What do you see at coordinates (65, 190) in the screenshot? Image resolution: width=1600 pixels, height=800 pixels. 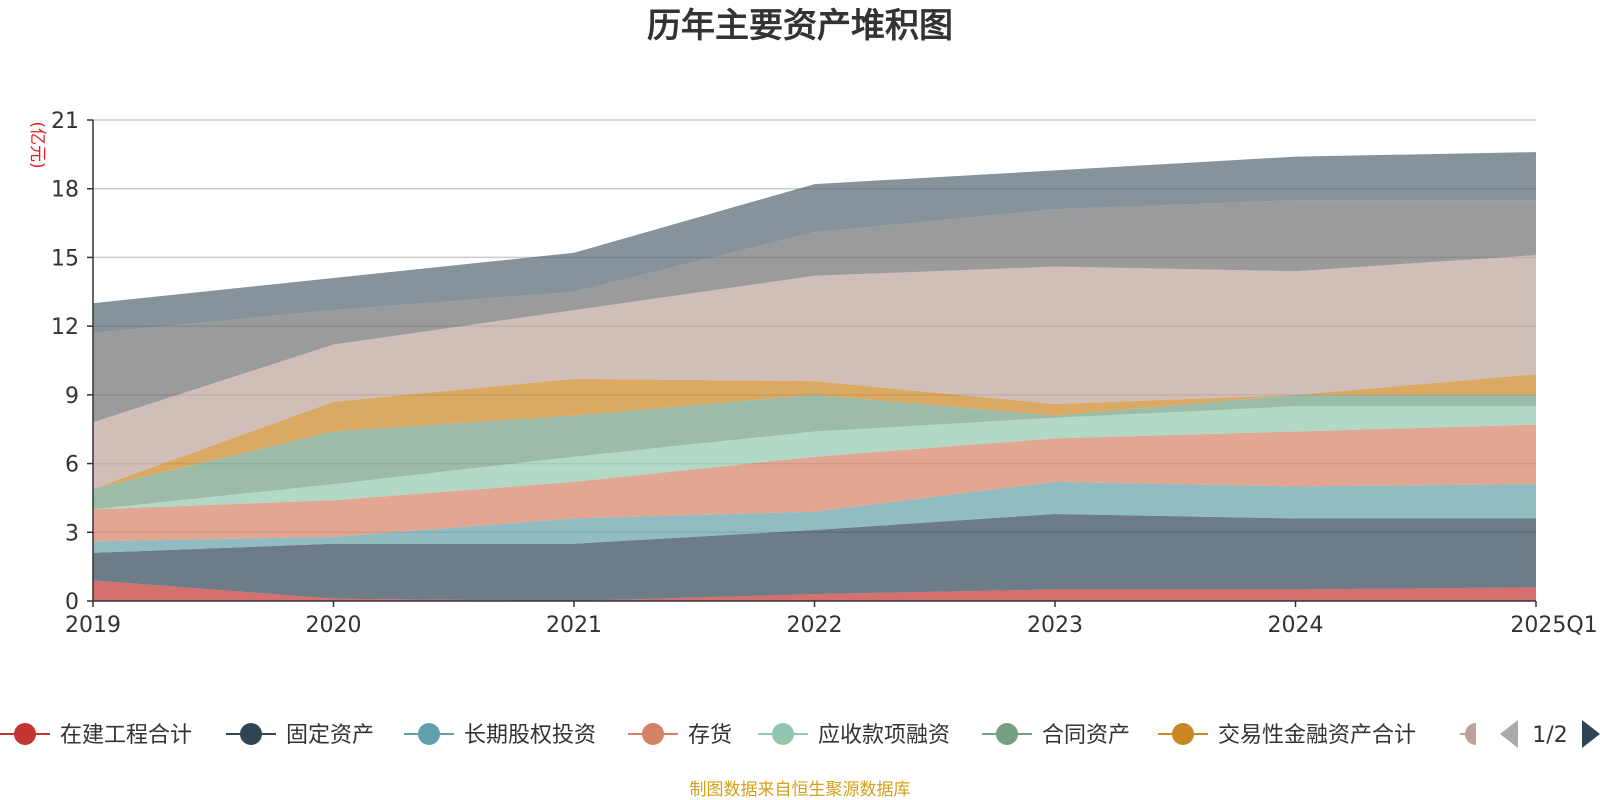 I see `y-tick-label: 18` at bounding box center [65, 190].